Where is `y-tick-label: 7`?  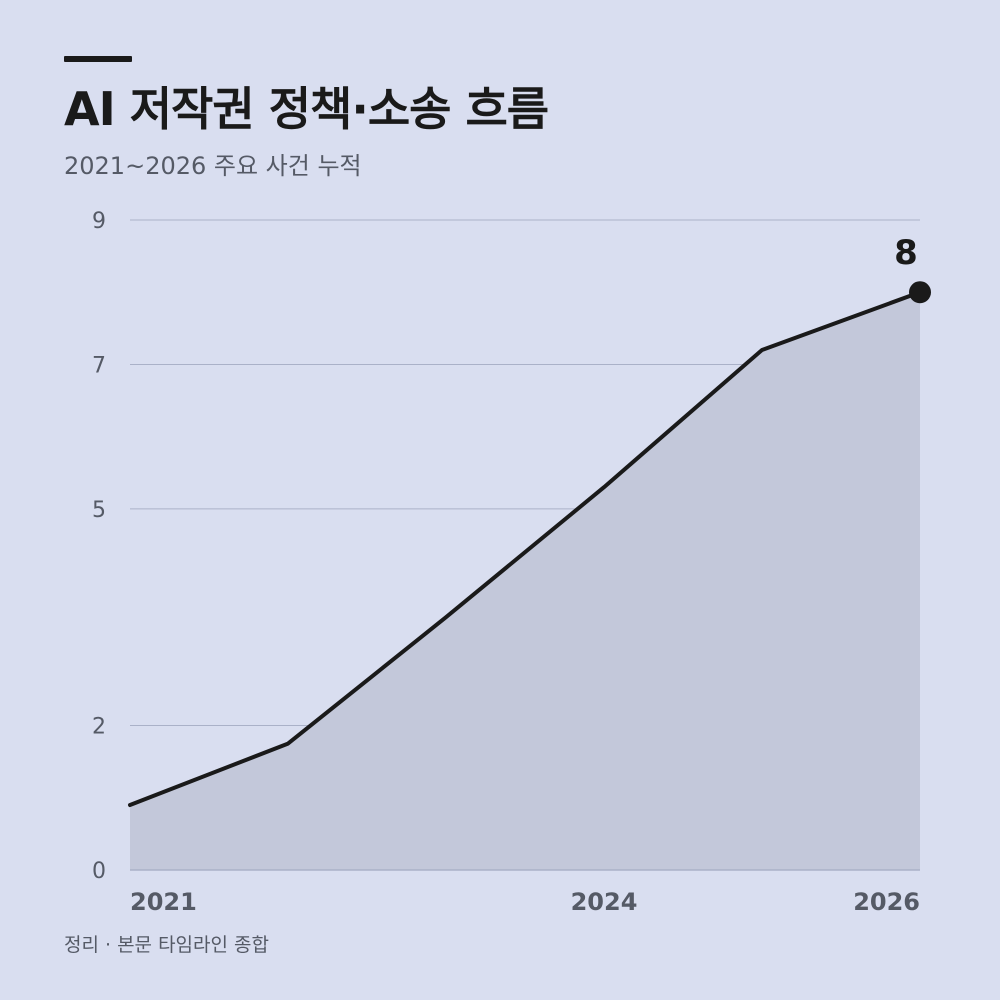
y-tick-label: 7 is located at coordinates (99, 365).